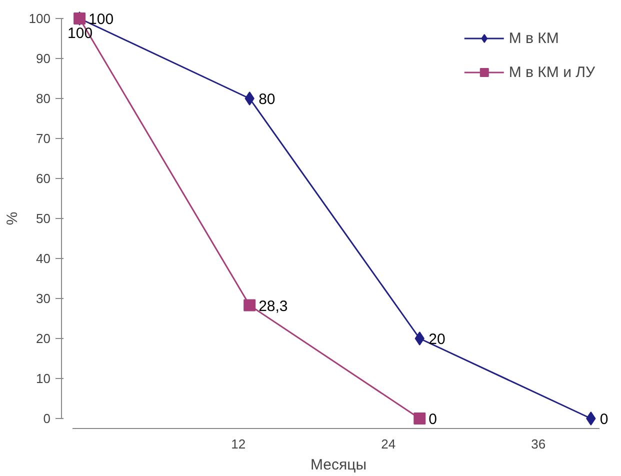  Describe the element at coordinates (43, 298) in the screenshot. I see `y-tick-label: 30` at that location.